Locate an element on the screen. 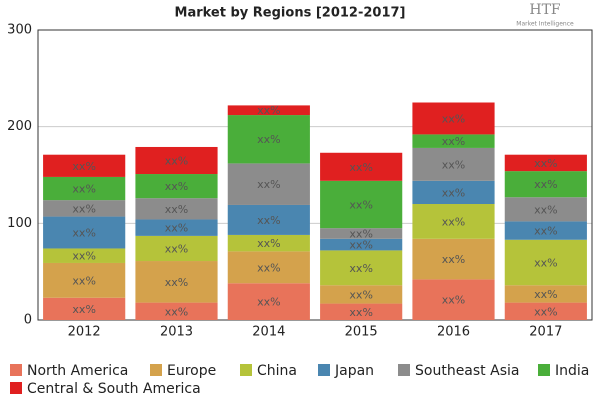 The width and height of the screenshot is (600, 400). legend-label: Europe is located at coordinates (191, 371).